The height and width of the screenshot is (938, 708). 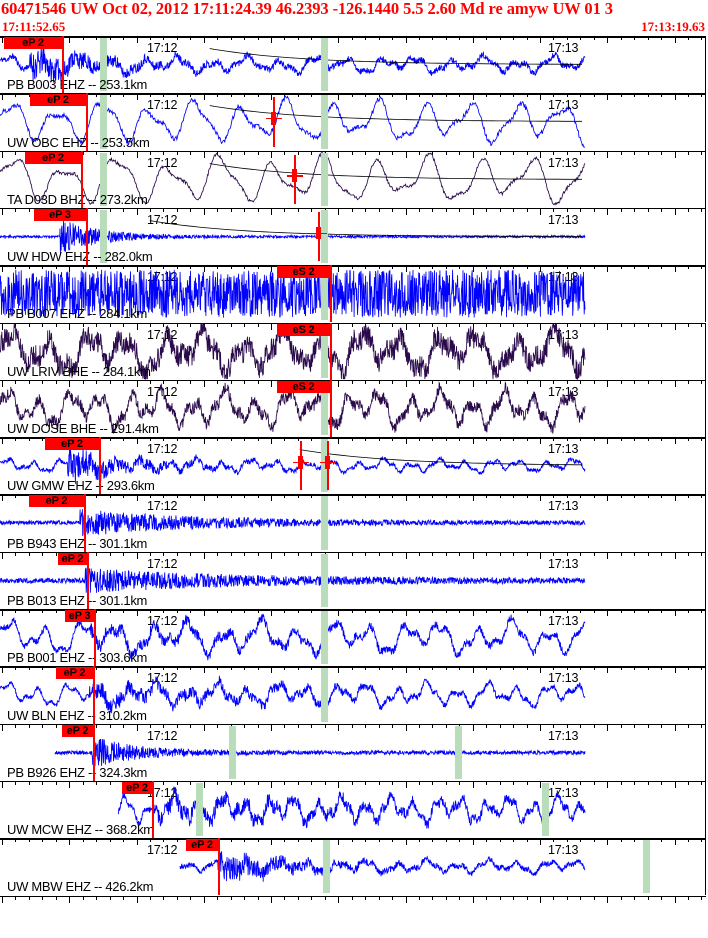 I want to click on channel-label: PB B926 EHZ -- 324.3km, so click(x=77, y=772).